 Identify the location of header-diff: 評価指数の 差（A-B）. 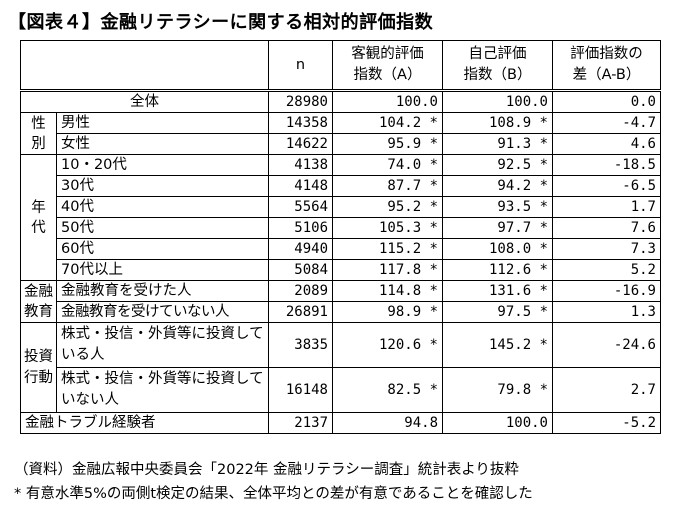
(606, 65).